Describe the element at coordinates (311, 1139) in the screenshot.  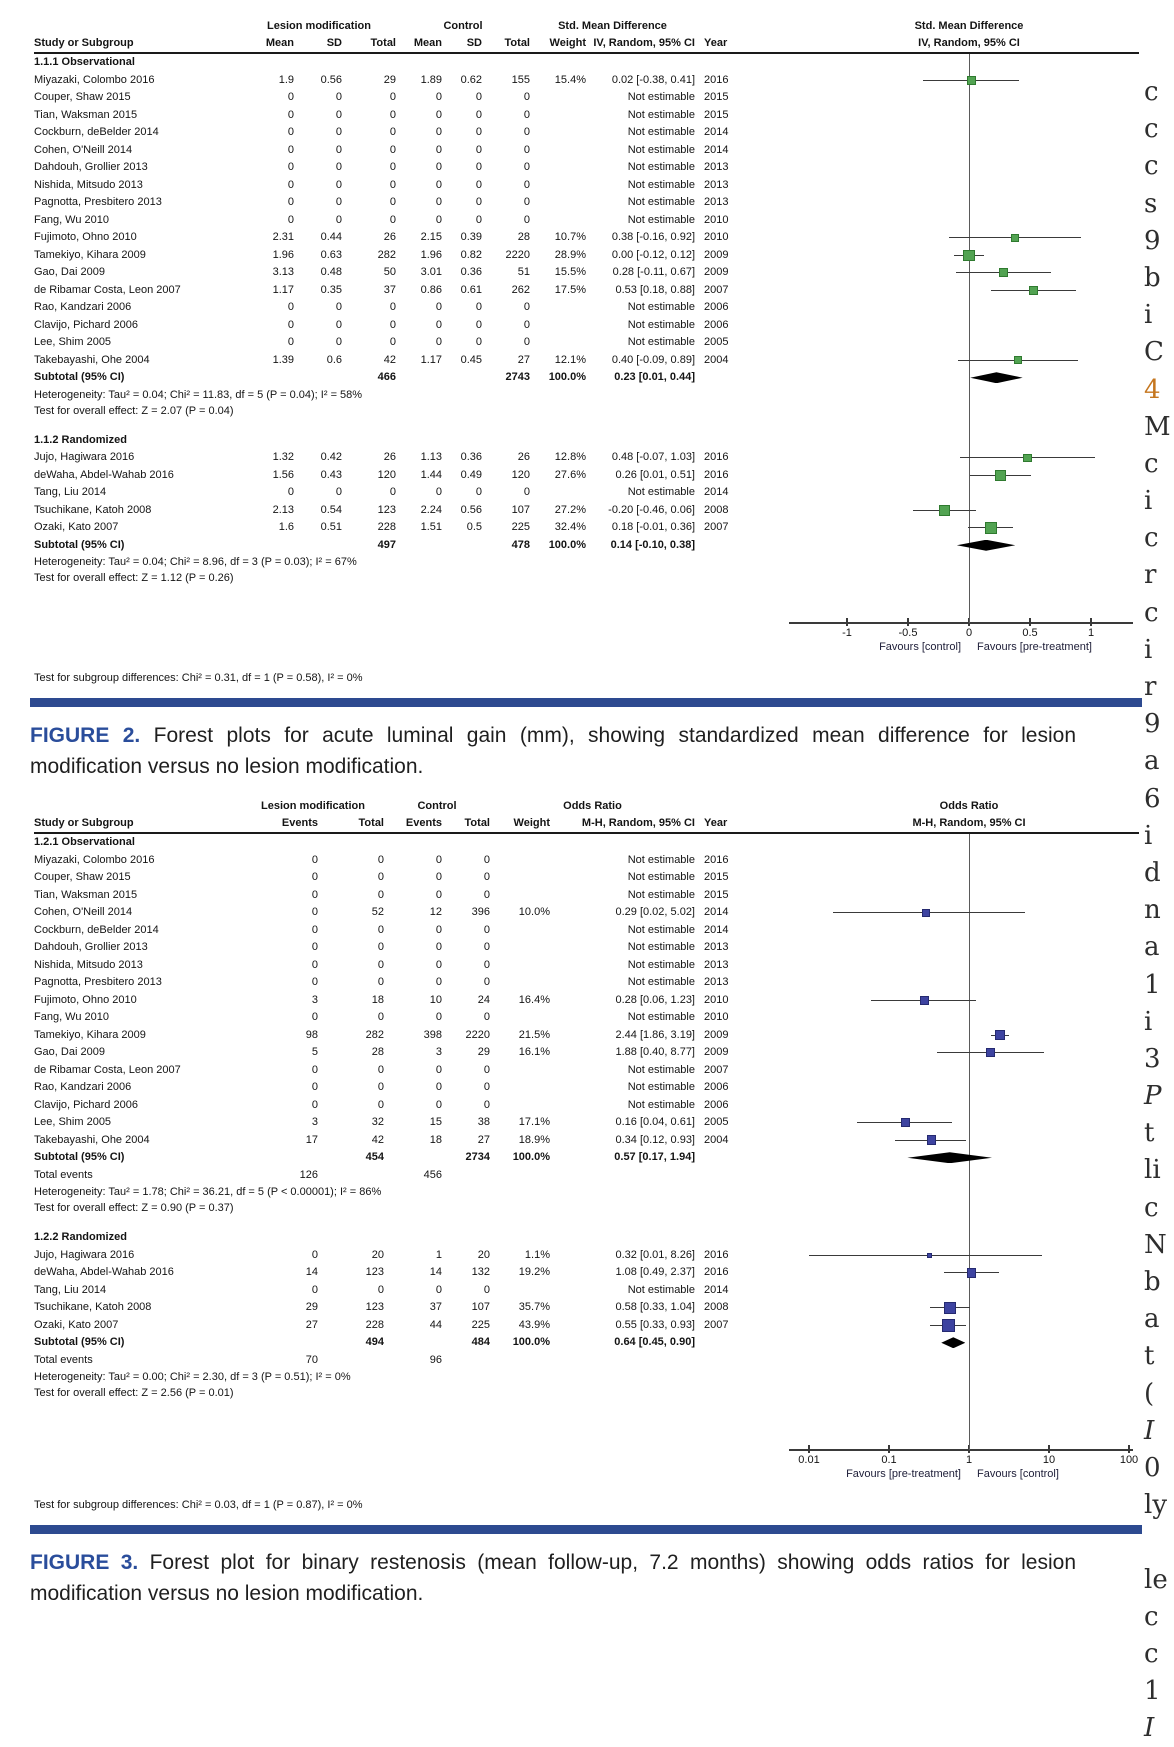
I see `stat-cell: 17` at that location.